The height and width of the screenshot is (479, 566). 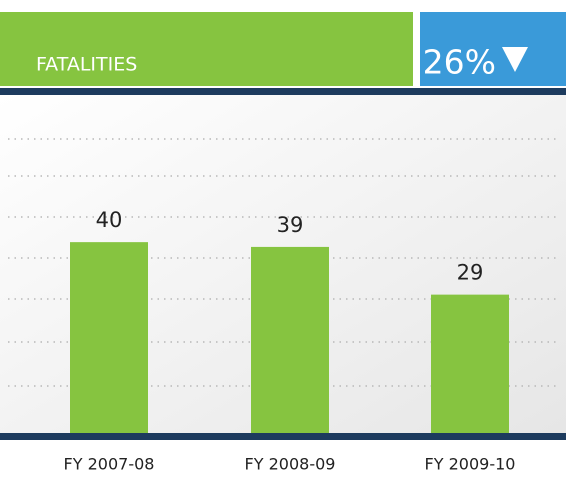 What do you see at coordinates (470, 464) in the screenshot?
I see `x-tick-label: FY 2009-10` at bounding box center [470, 464].